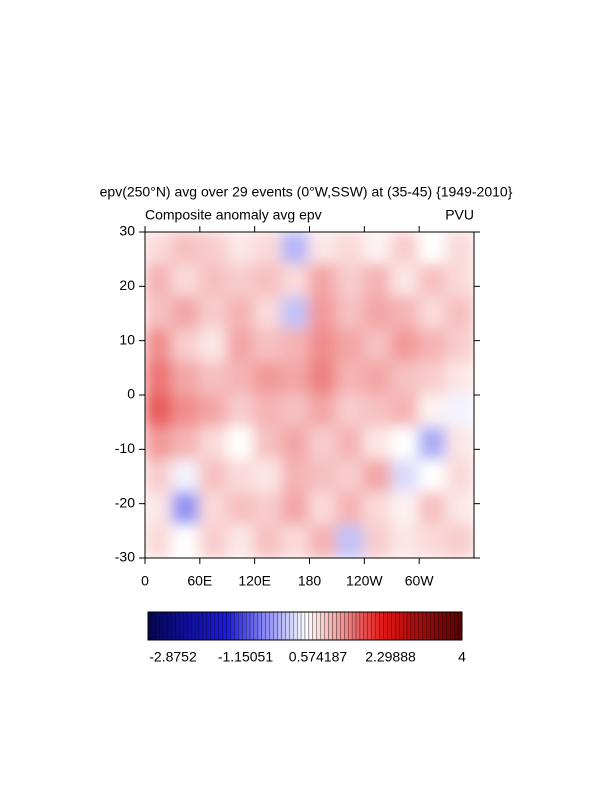  I want to click on y-tick-label: 0, so click(131, 394).